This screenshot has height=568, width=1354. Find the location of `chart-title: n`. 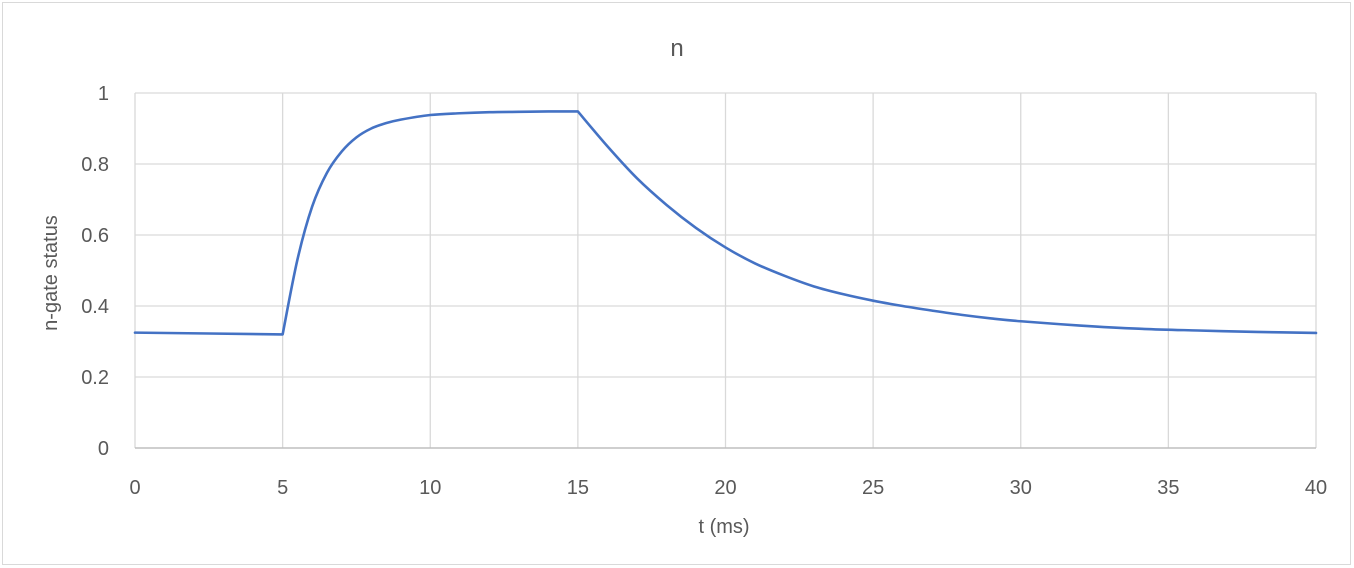

chart-title: n is located at coordinates (676, 48).